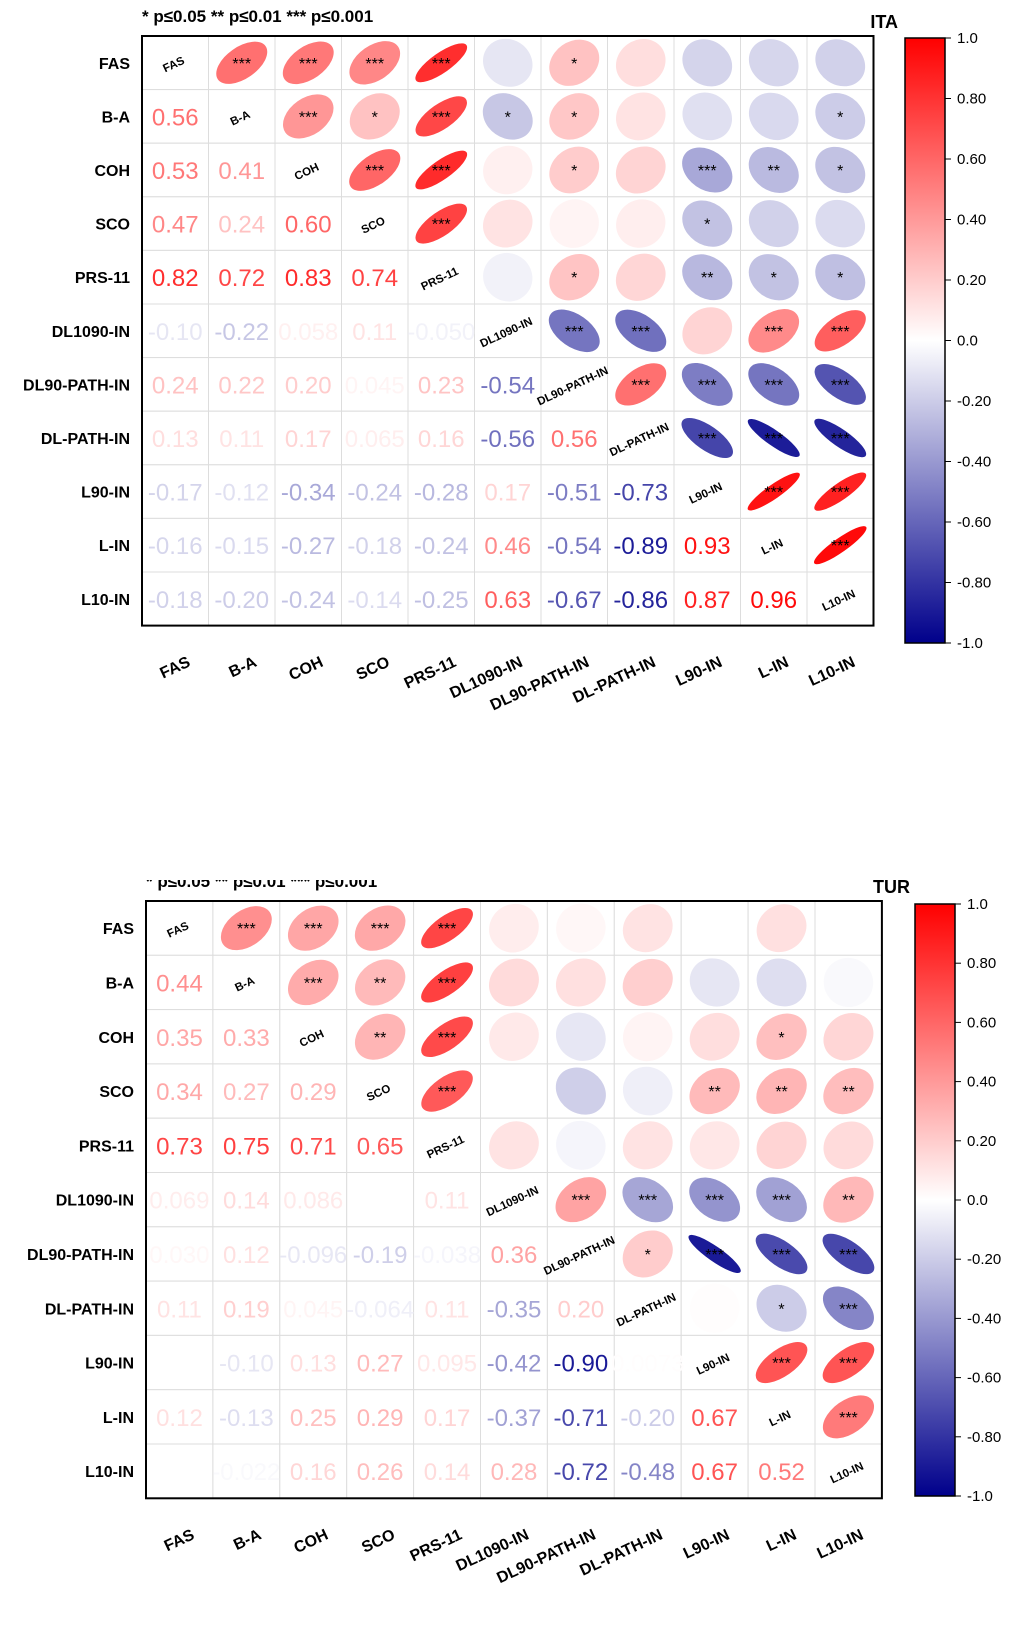 The image size is (1009, 1626). Describe the element at coordinates (574, 439) in the screenshot. I see `corr-value-dl-path-in-dl90-path-in: 0.56` at that location.